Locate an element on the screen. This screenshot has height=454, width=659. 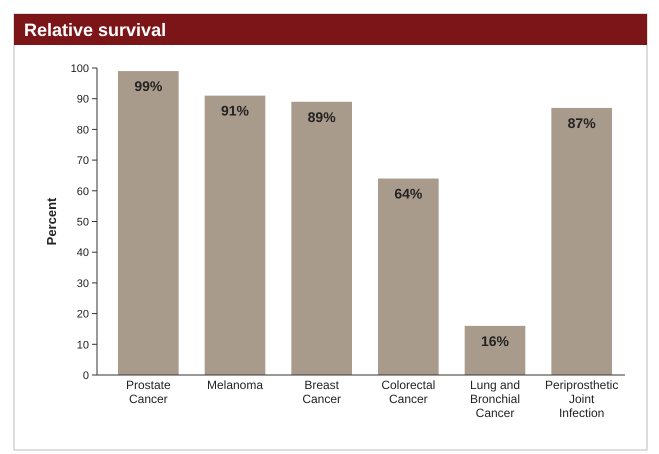
y-tick-label: 100 is located at coordinates (79, 69).